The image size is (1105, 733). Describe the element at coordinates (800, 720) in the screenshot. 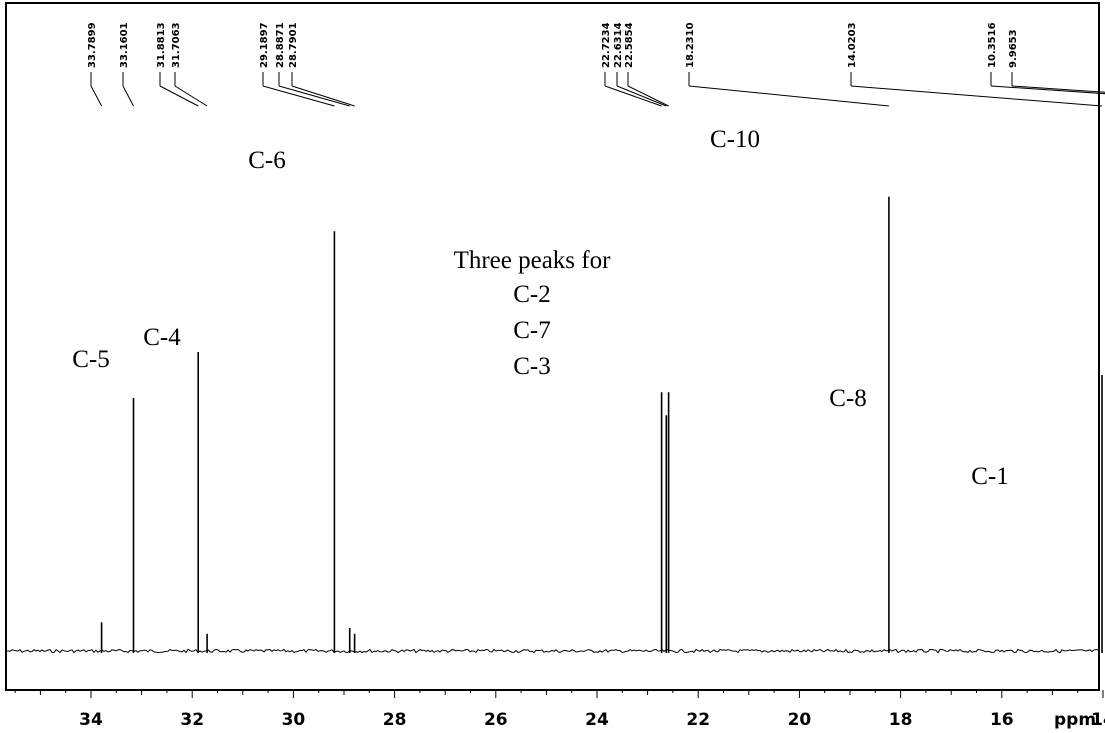

I see `x-tick-label: 20` at that location.